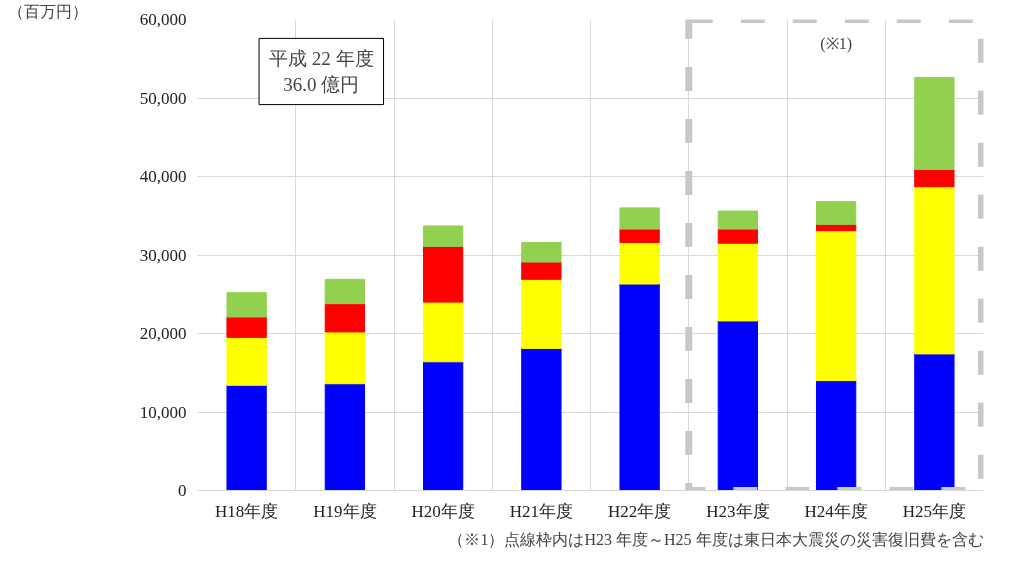 The width and height of the screenshot is (1027, 562). Describe the element at coordinates (246, 511) in the screenshot. I see `x-tick-label: H18年度` at that location.